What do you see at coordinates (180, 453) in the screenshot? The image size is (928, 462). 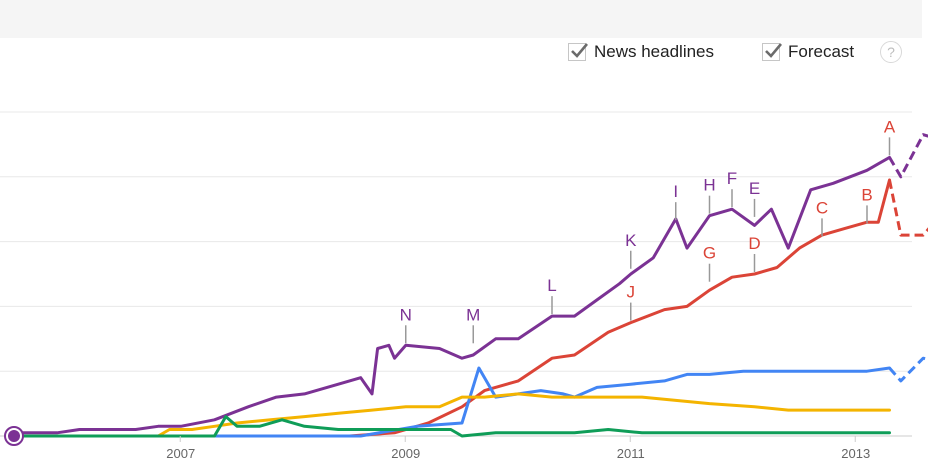 I see `x-tick-label: 2007` at bounding box center [180, 453].